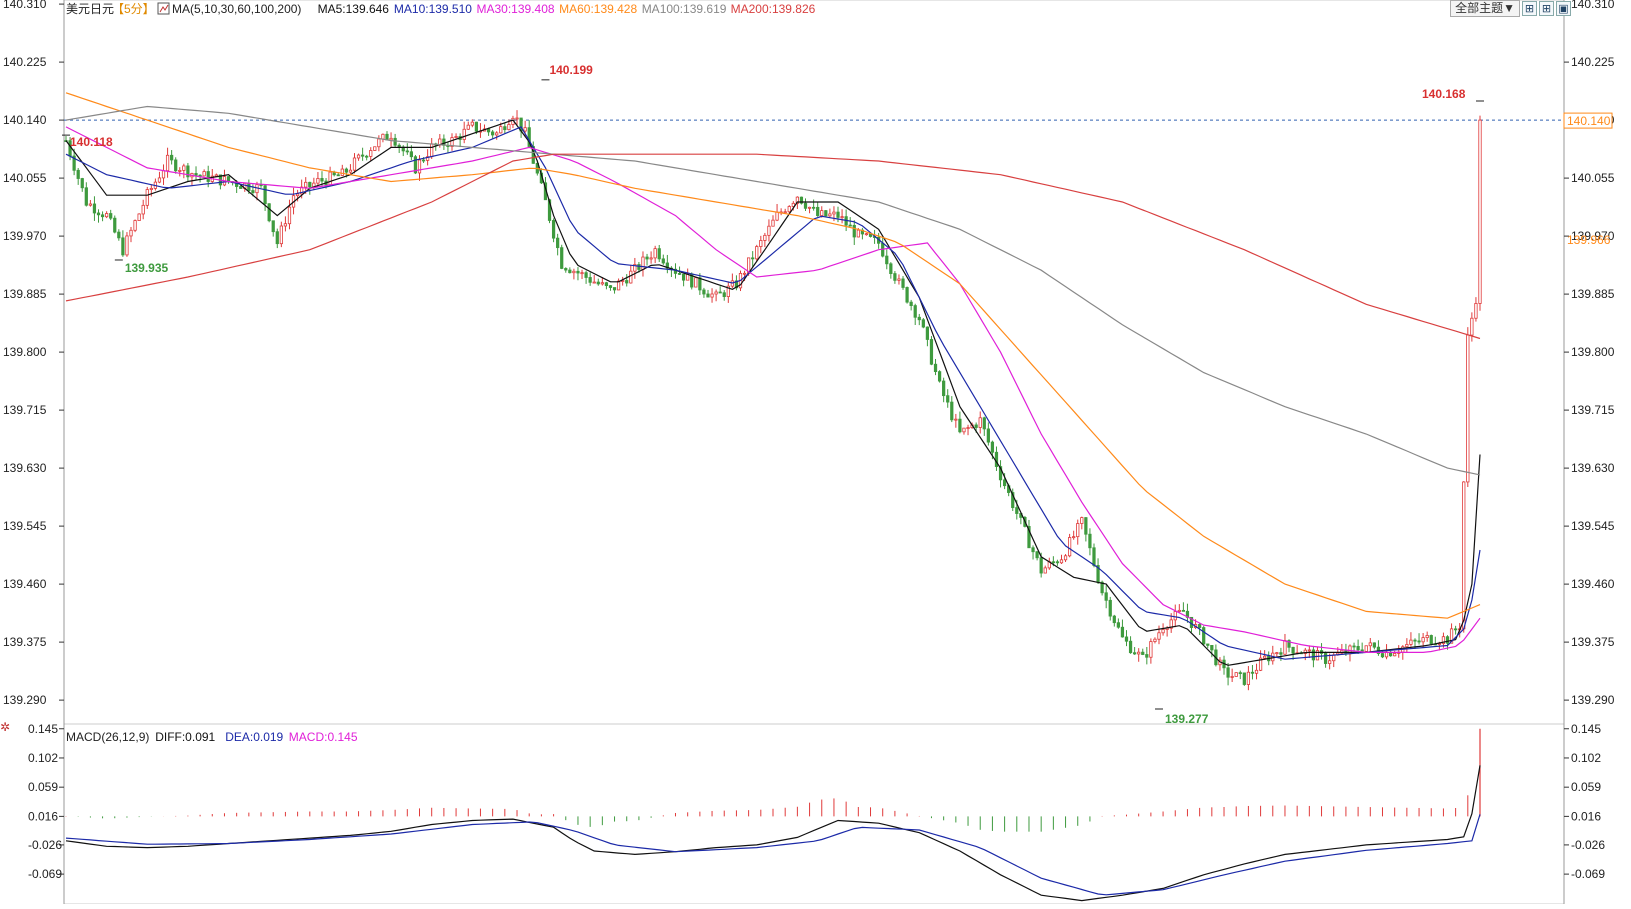  What do you see at coordinates (25, 294) in the screenshot?
I see `y-tick-label: 139.885` at bounding box center [25, 294].